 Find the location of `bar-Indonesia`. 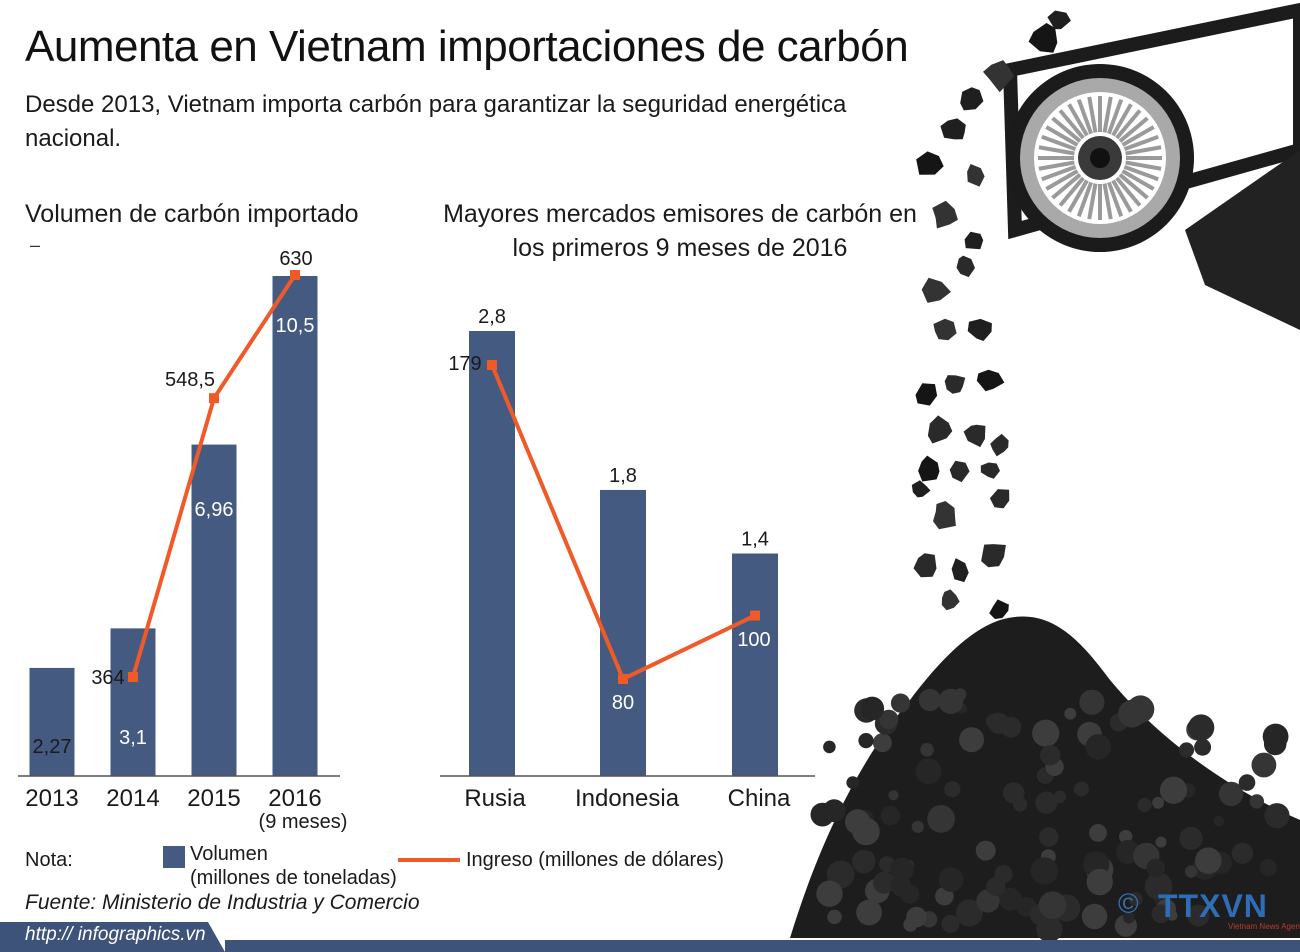

bar-Indonesia is located at coordinates (623, 632).